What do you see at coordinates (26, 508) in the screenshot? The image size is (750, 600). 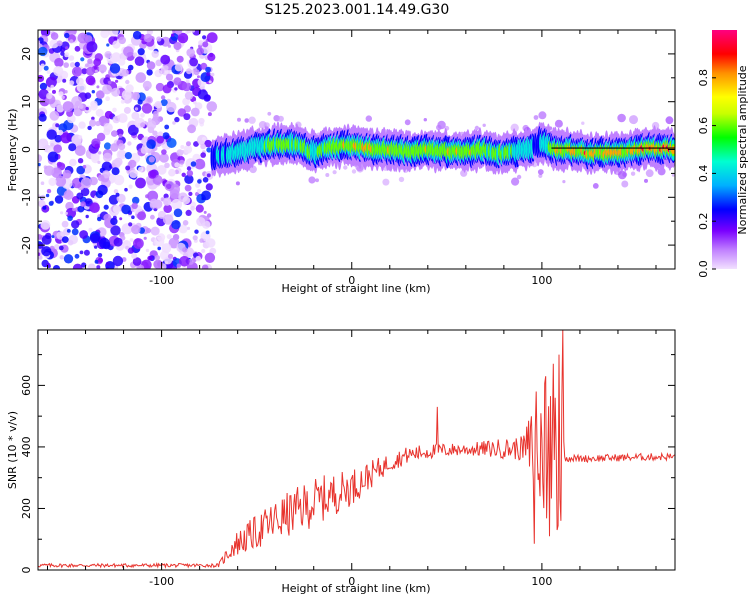 I see `y-tick-label: 200` at bounding box center [26, 508].